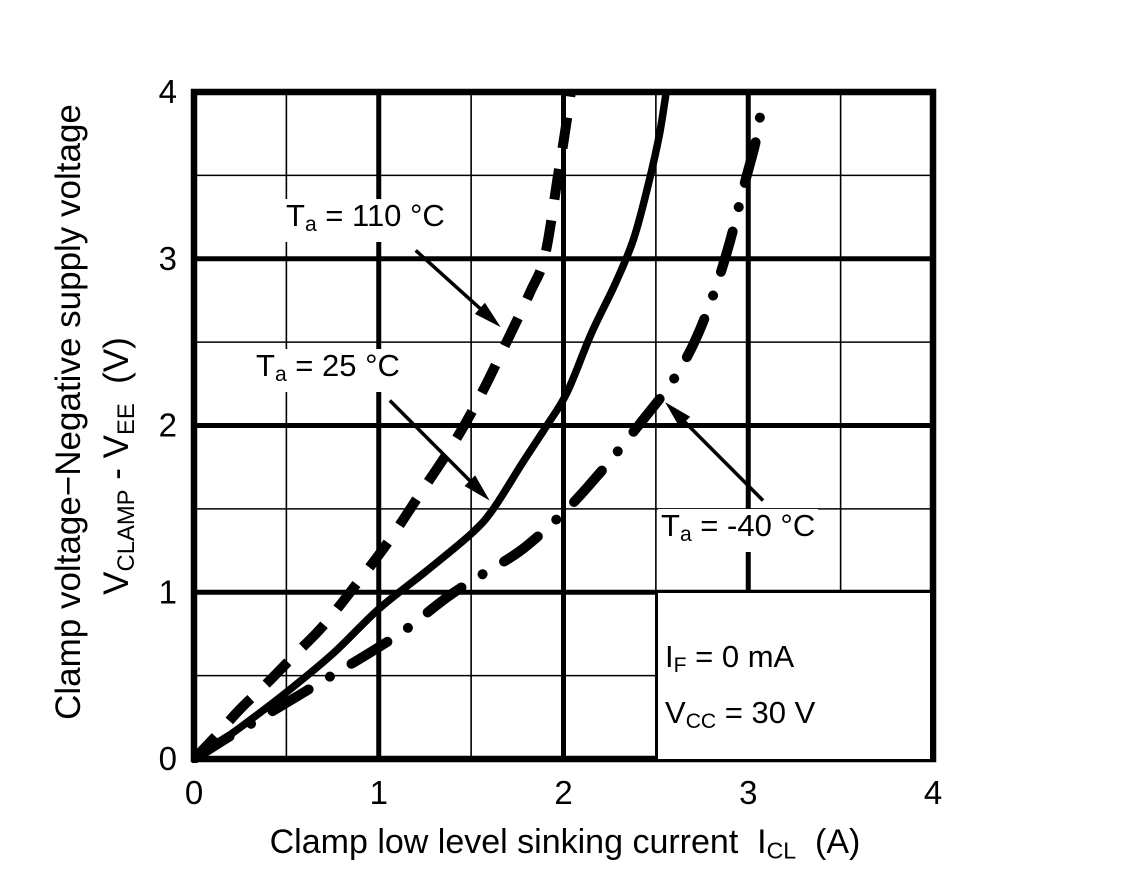 This screenshot has width=1122, height=882. I want to click on x-tick-label-2: 2, so click(563, 792).